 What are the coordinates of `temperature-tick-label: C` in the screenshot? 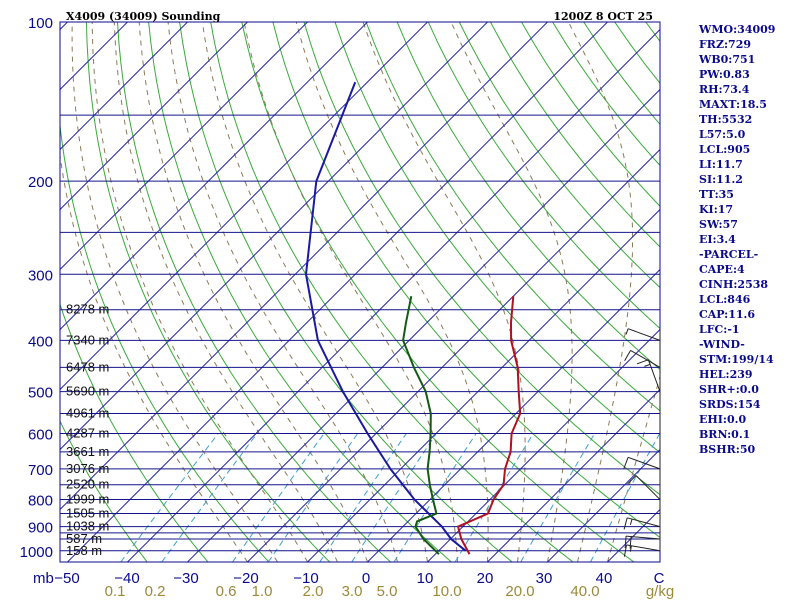 It's located at (659, 578).